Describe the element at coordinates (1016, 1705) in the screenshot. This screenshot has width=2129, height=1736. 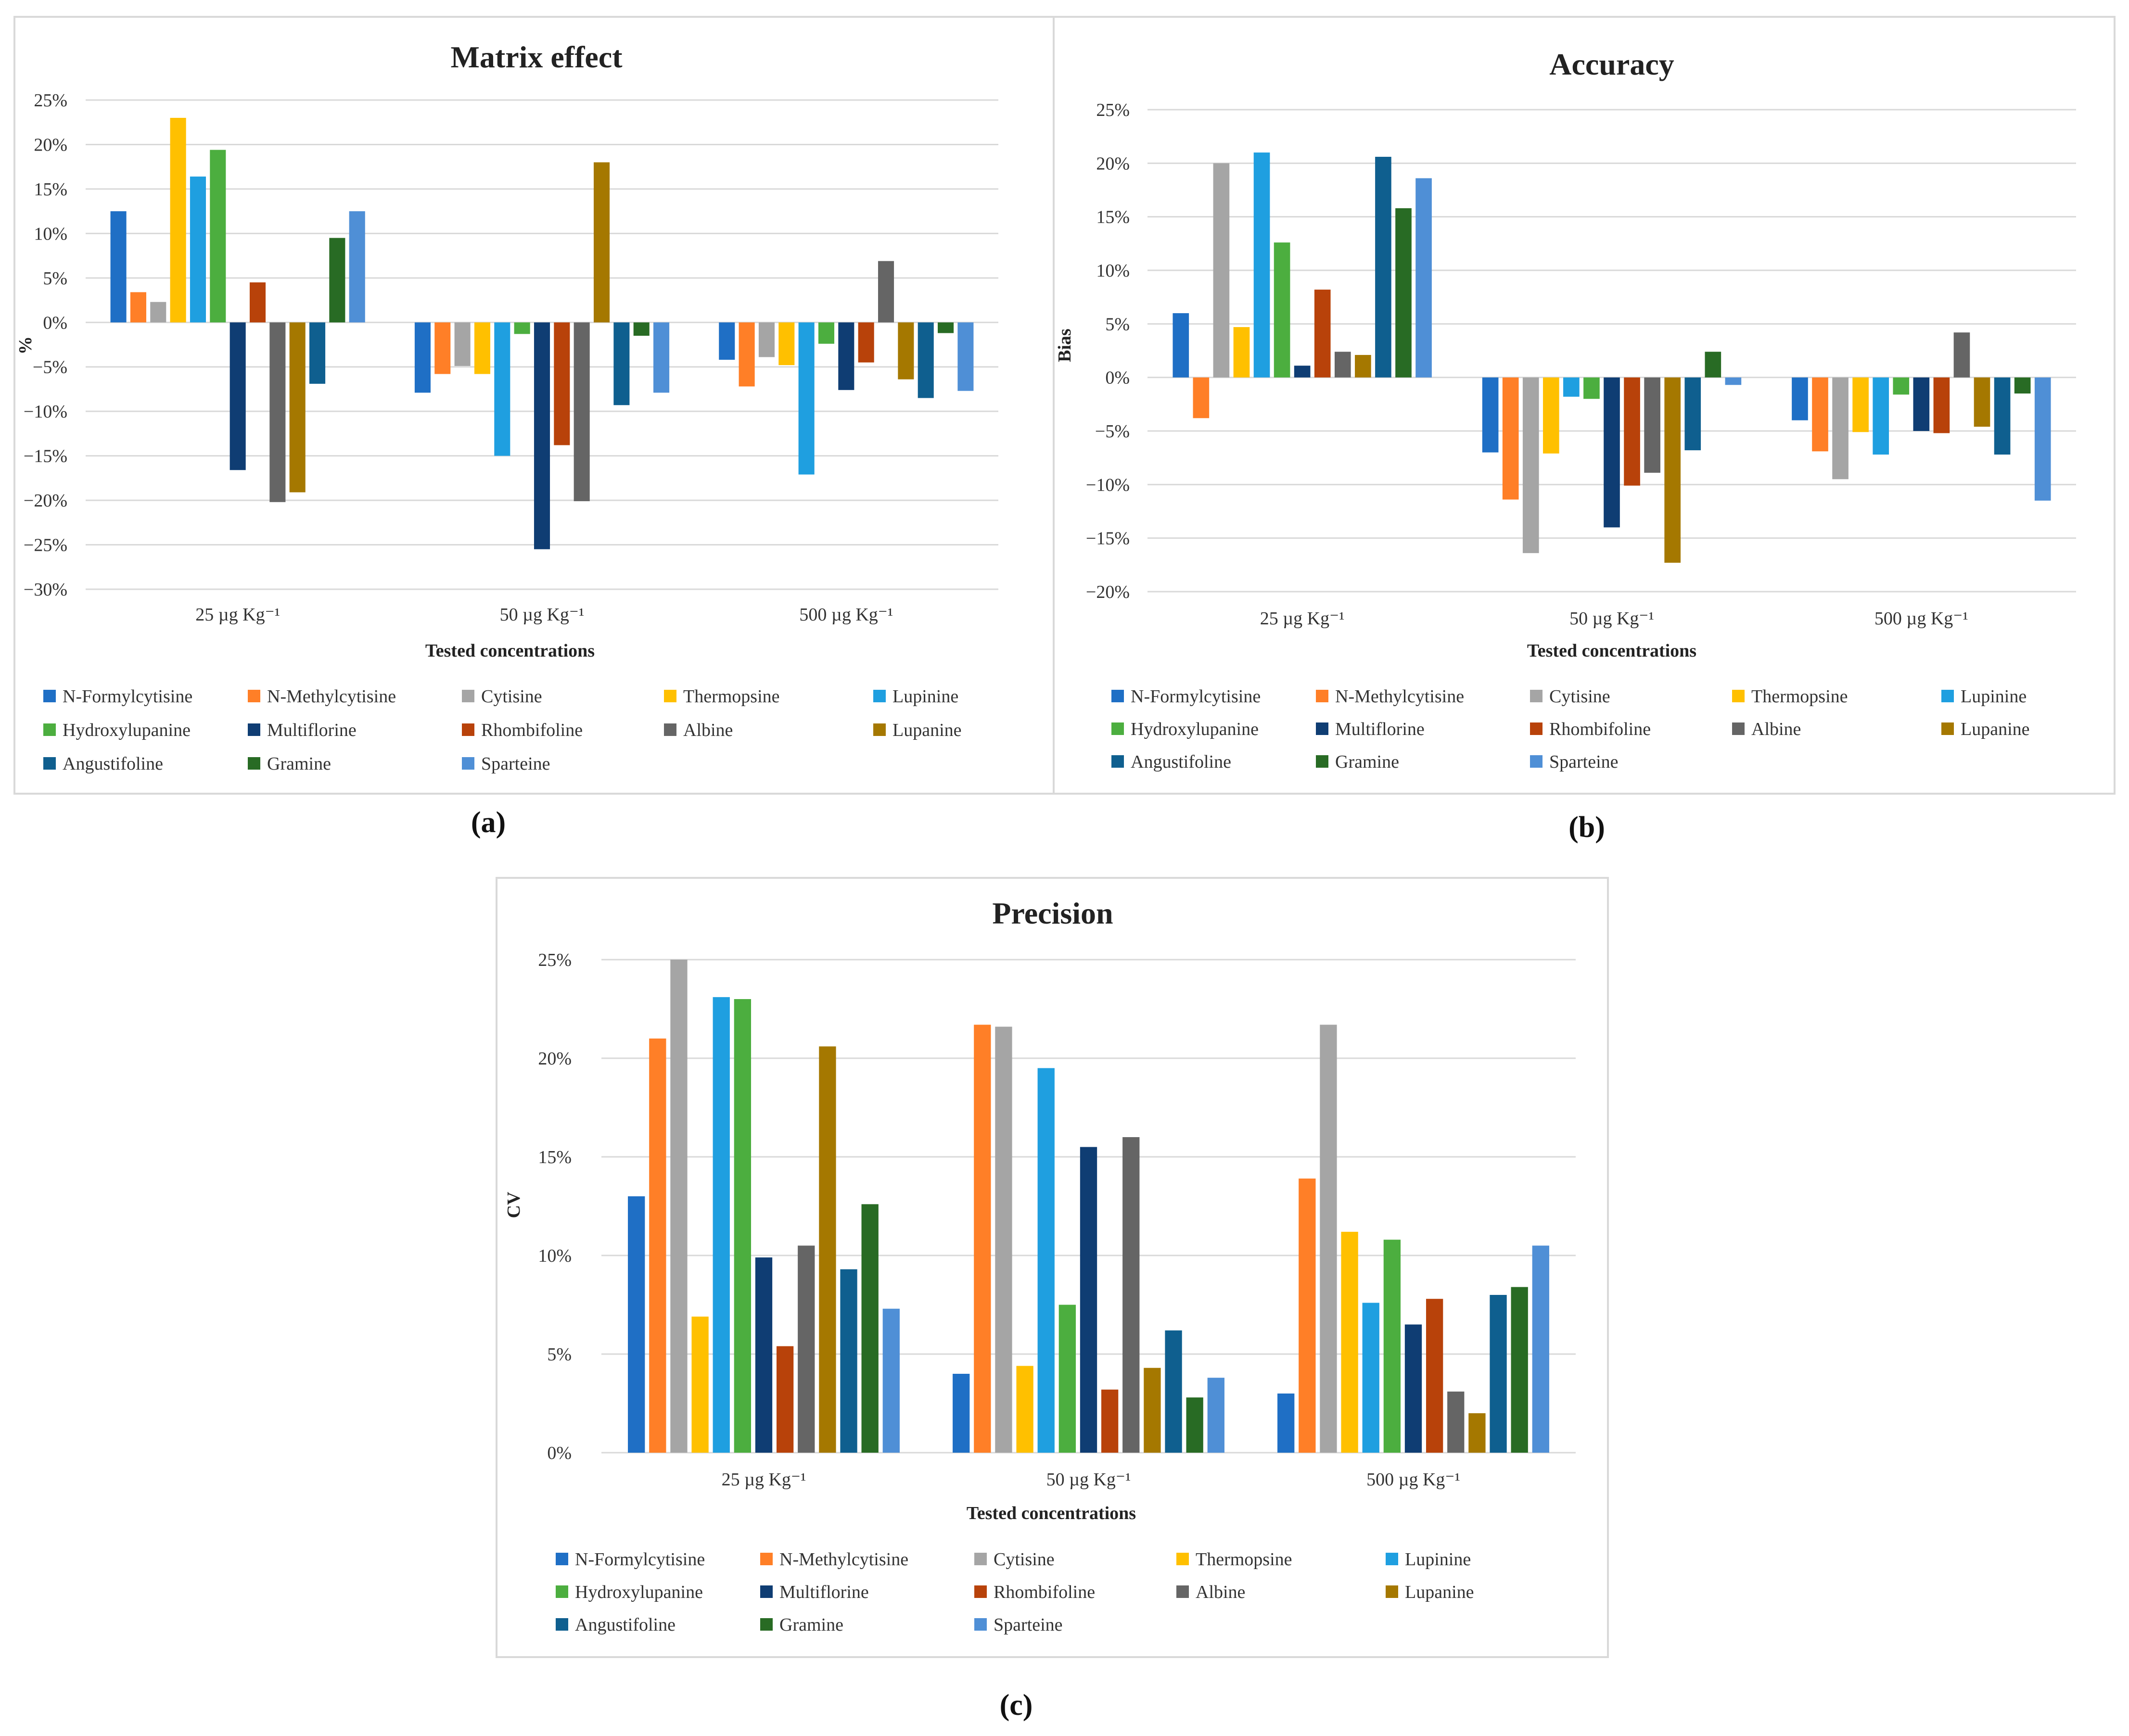
I see `panel-label-c: (c)` at that location.